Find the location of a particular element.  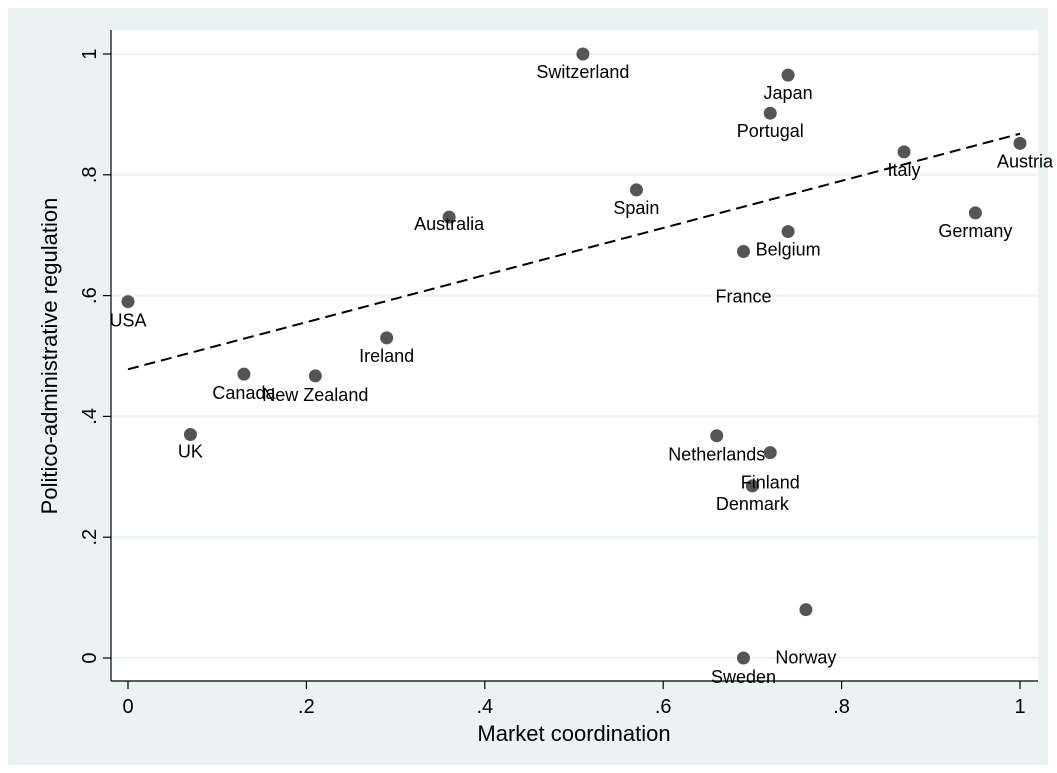

point-denmark is located at coordinates (752, 486).